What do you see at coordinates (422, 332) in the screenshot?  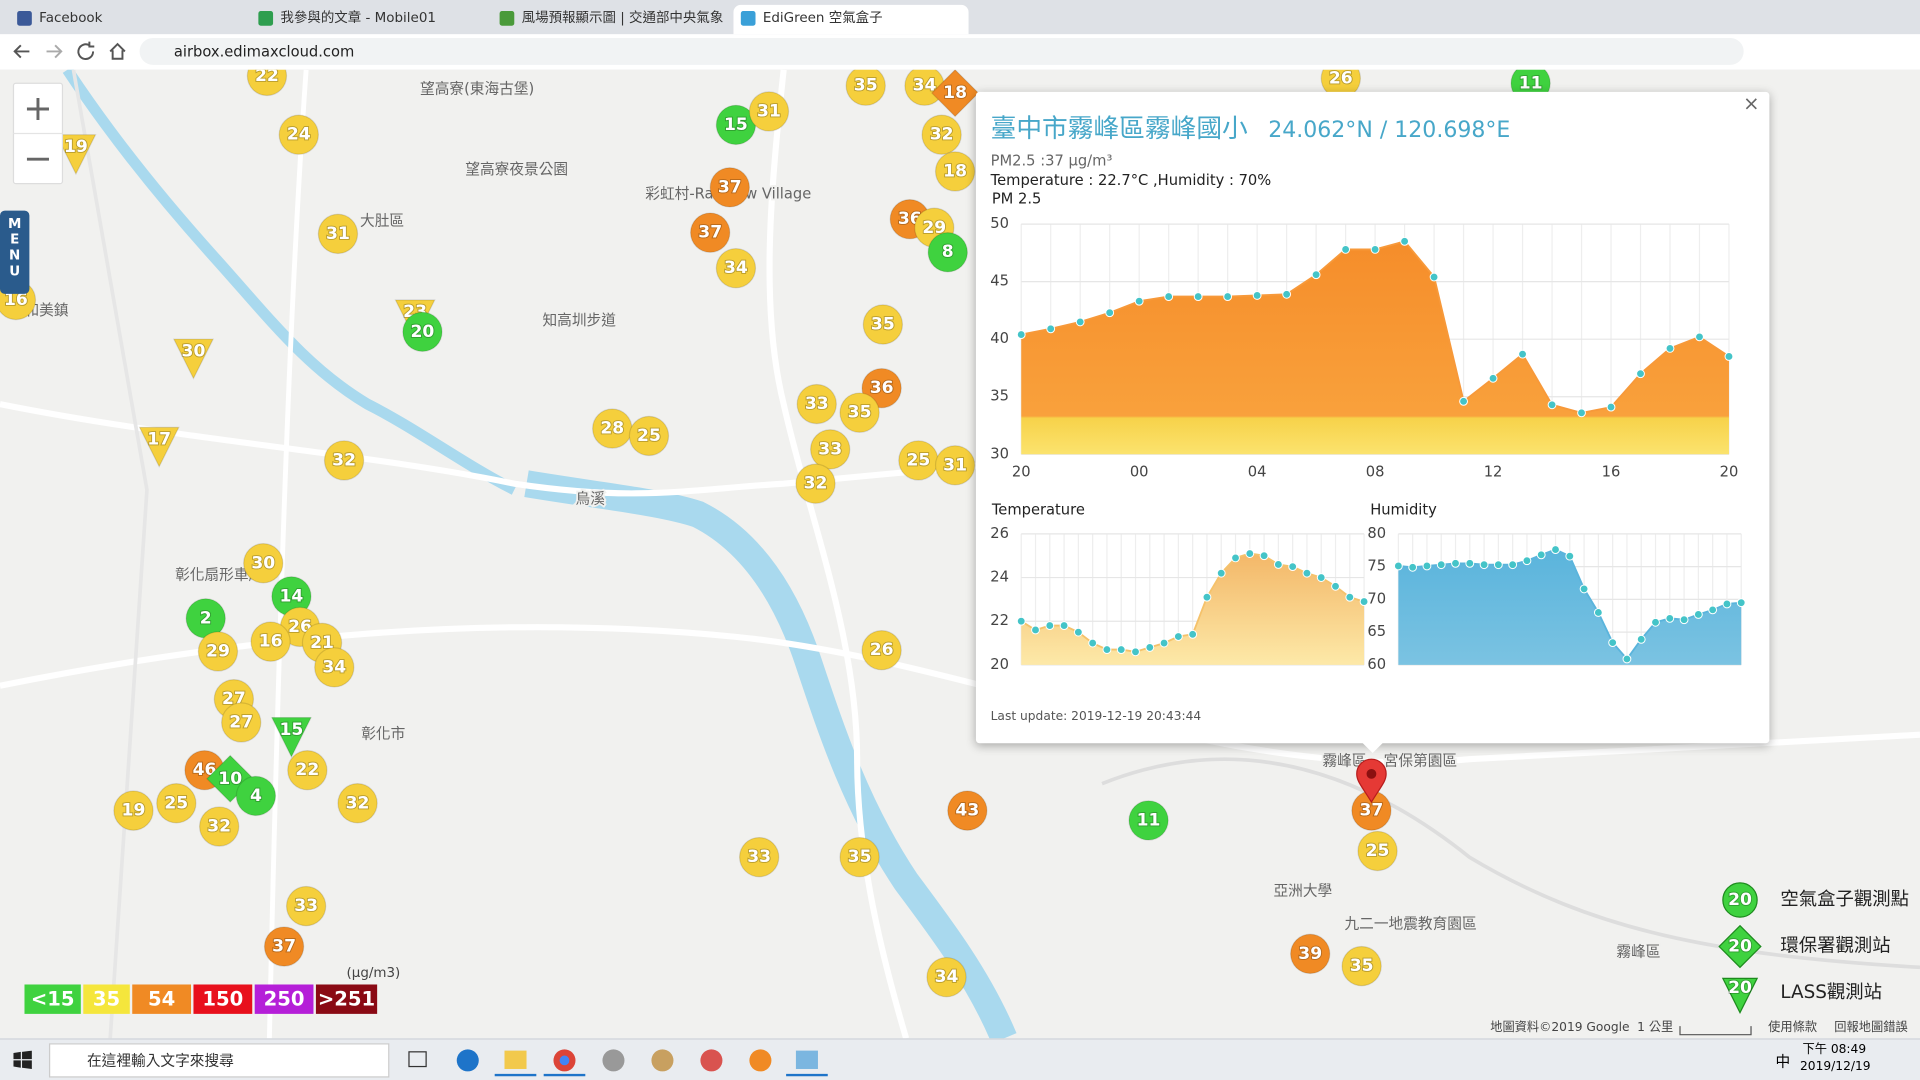 I see `sensor-marker: 20` at bounding box center [422, 332].